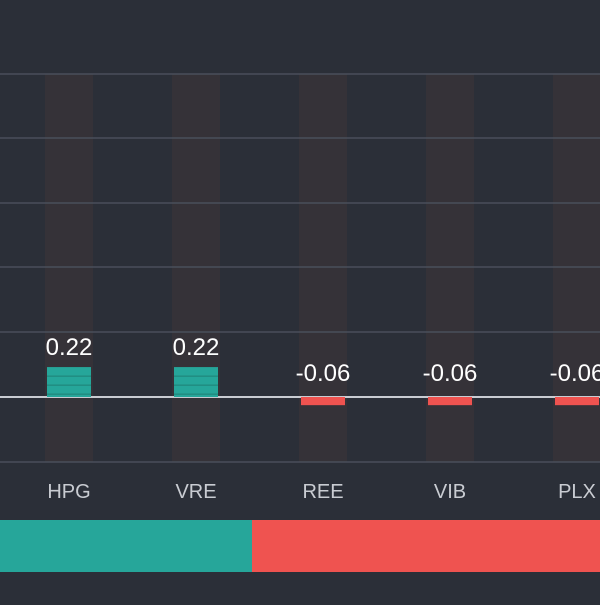 Image resolution: width=600 pixels, height=605 pixels. I want to click on bars, so click(323, 386).